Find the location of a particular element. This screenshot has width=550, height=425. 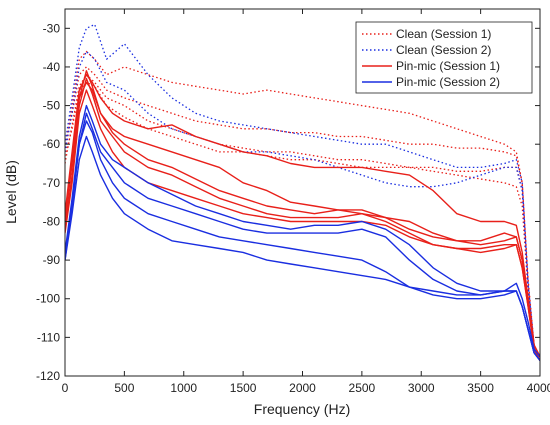

y-tick-label: -50 is located at coordinates (52, 106).